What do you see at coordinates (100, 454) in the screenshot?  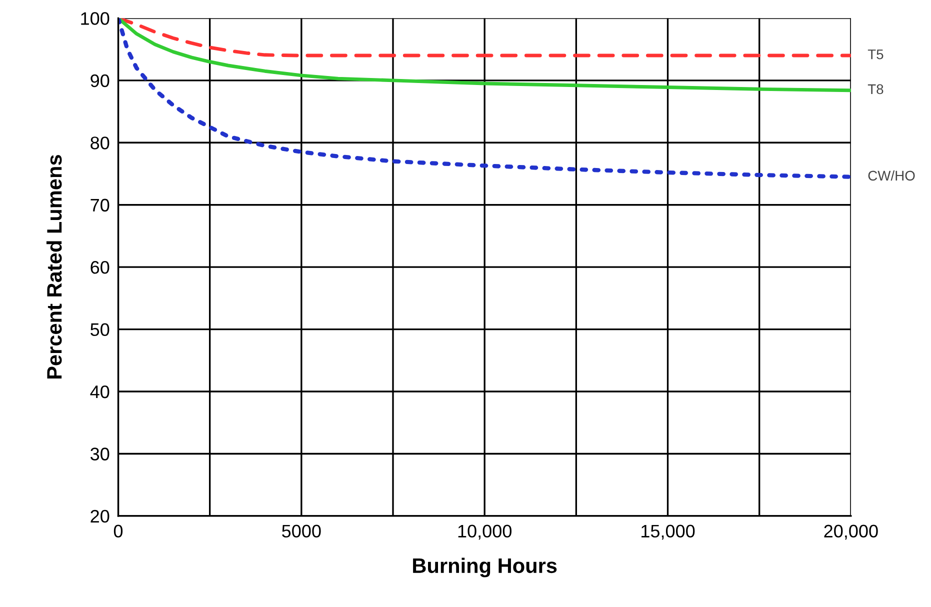 I see `y-tick-label: 30` at bounding box center [100, 454].